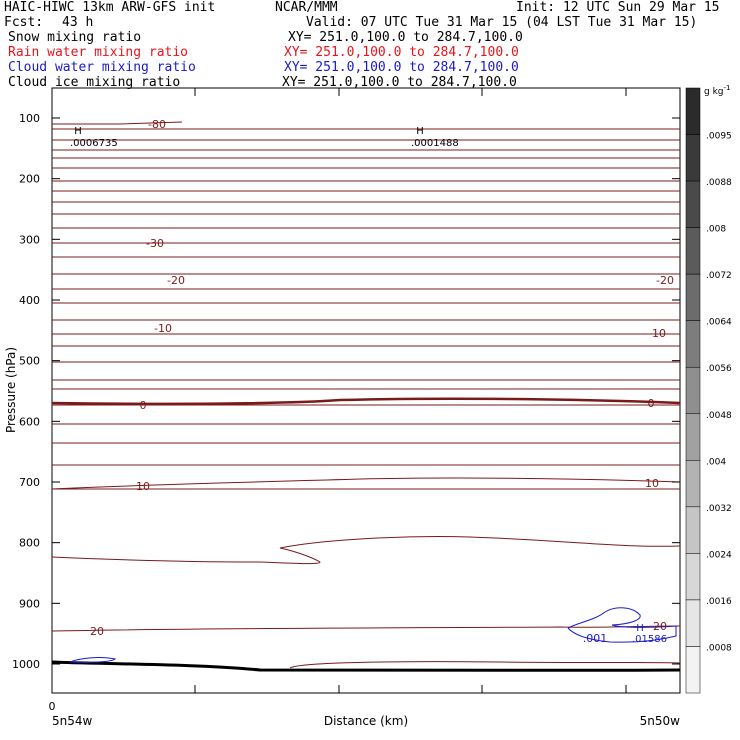  I want to click on field-xy-snow: XY= 251.0,100.0 to 284.7,100.0, so click(405, 37).